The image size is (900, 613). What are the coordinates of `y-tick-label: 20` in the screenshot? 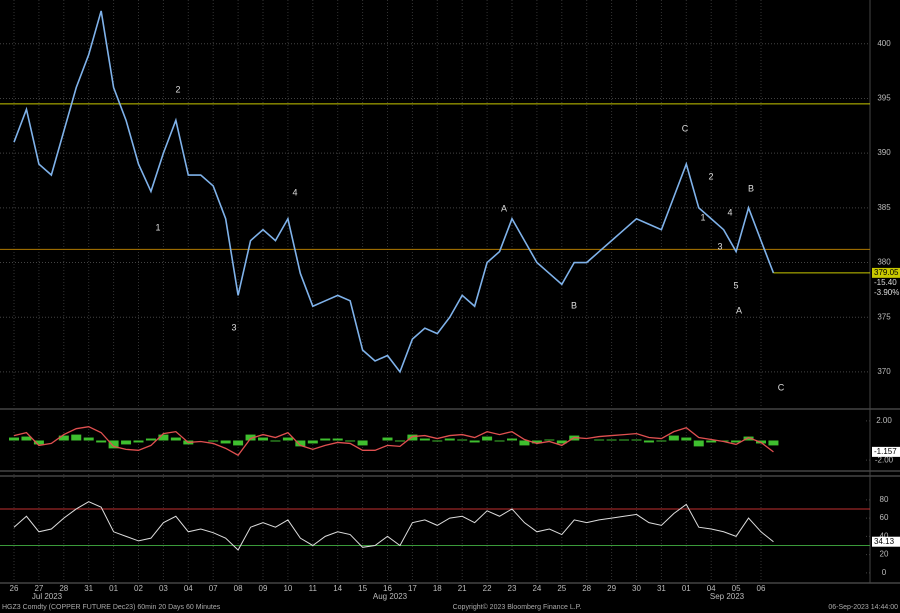 It's located at (884, 554).